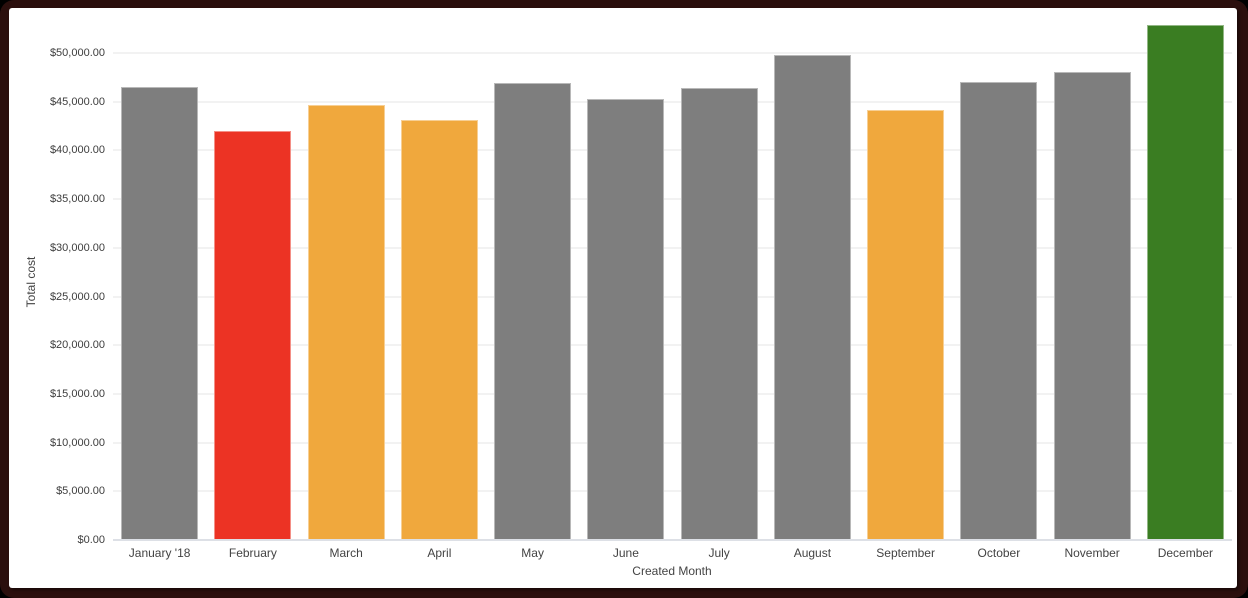  Describe the element at coordinates (77, 199) in the screenshot. I see `y-axis-tick-label: $35,000.00` at that location.